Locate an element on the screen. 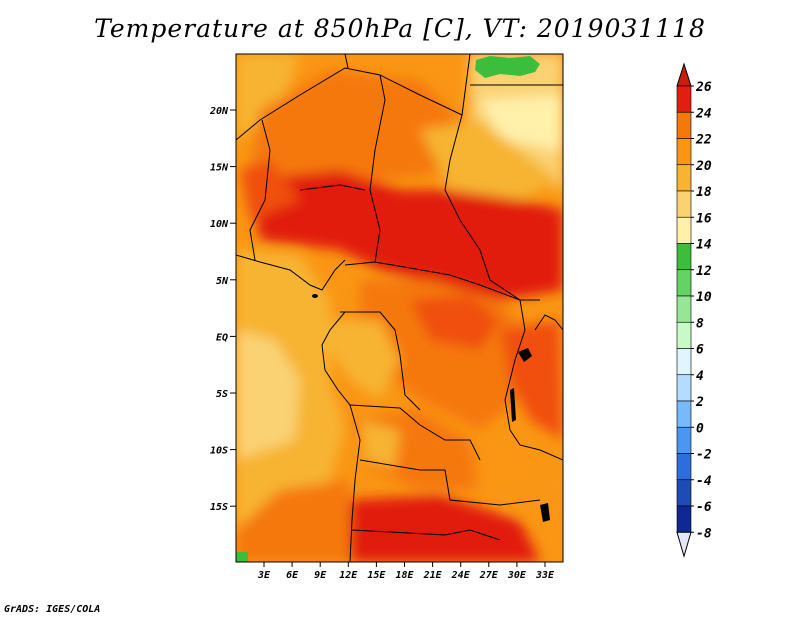  border-sahel-inner is located at coordinates (332, 187).